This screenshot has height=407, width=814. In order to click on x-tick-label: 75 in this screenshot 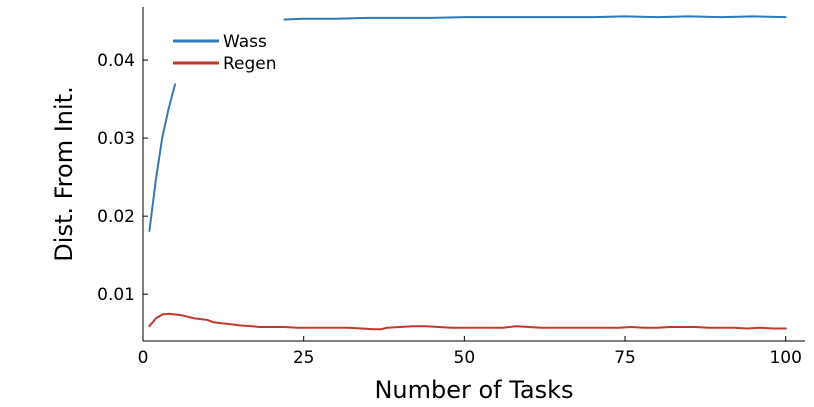, I will do `click(625, 358)`.